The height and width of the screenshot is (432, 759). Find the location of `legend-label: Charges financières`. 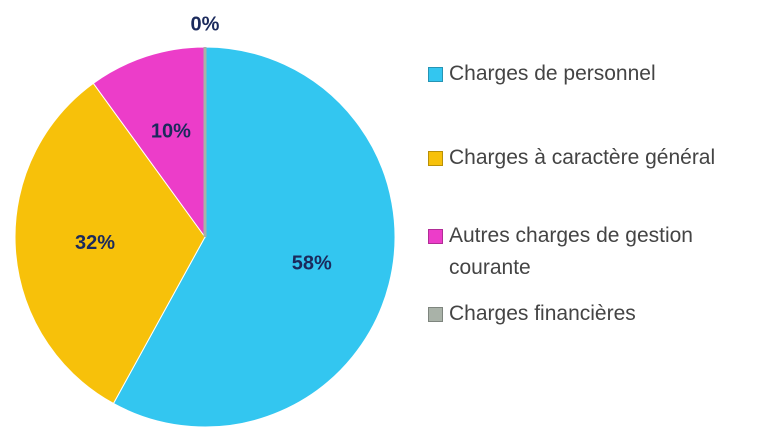

legend-label: Charges financières is located at coordinates (542, 313).